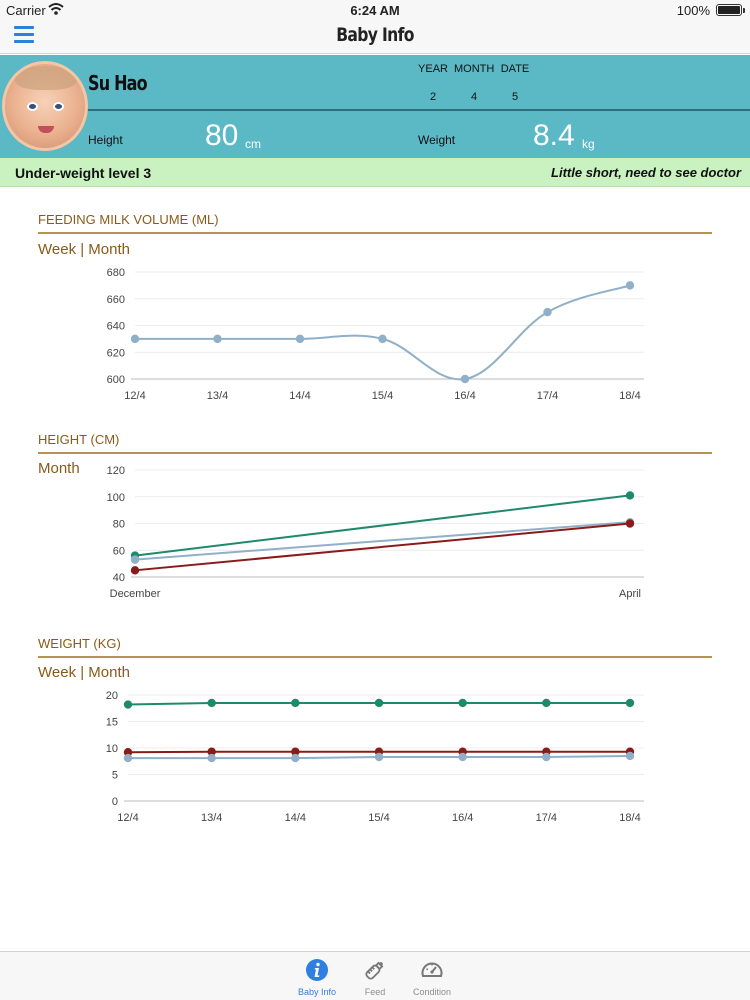 The image size is (750, 1000). Describe the element at coordinates (112, 696) in the screenshot. I see `y-tick-label: 20` at that location.